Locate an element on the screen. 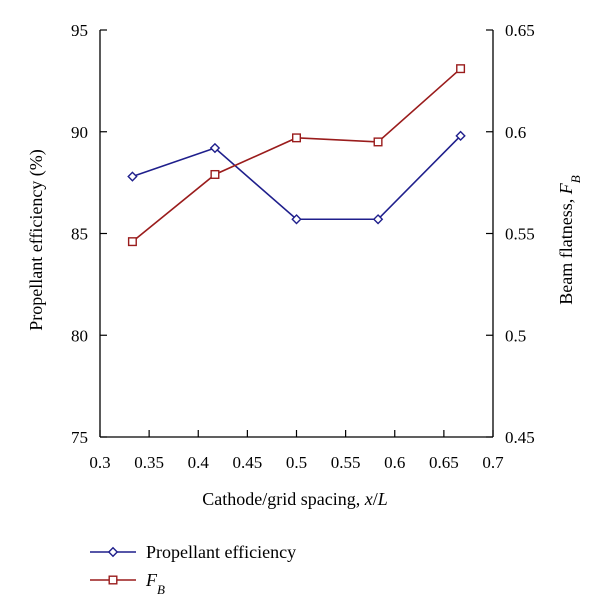 The height and width of the screenshot is (615, 600). left-y-tick-label: 85 is located at coordinates (79, 234).